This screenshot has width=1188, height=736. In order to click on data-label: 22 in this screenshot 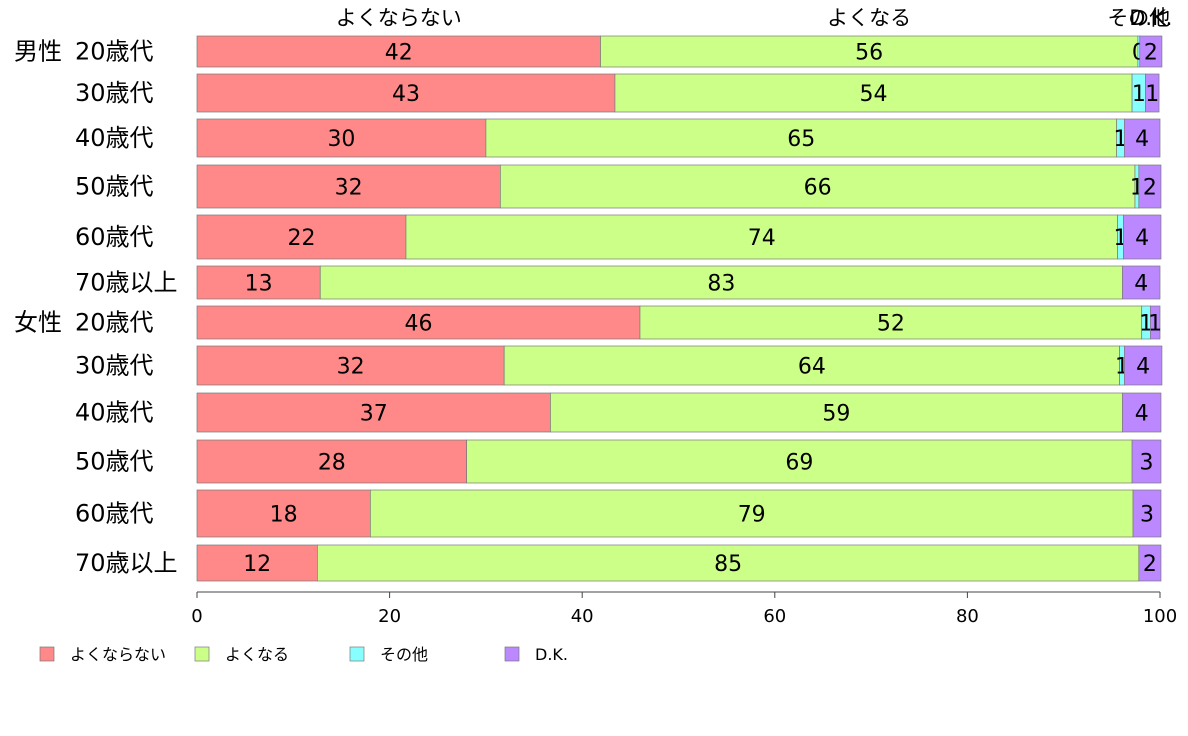, I will do `click(301, 238)`.